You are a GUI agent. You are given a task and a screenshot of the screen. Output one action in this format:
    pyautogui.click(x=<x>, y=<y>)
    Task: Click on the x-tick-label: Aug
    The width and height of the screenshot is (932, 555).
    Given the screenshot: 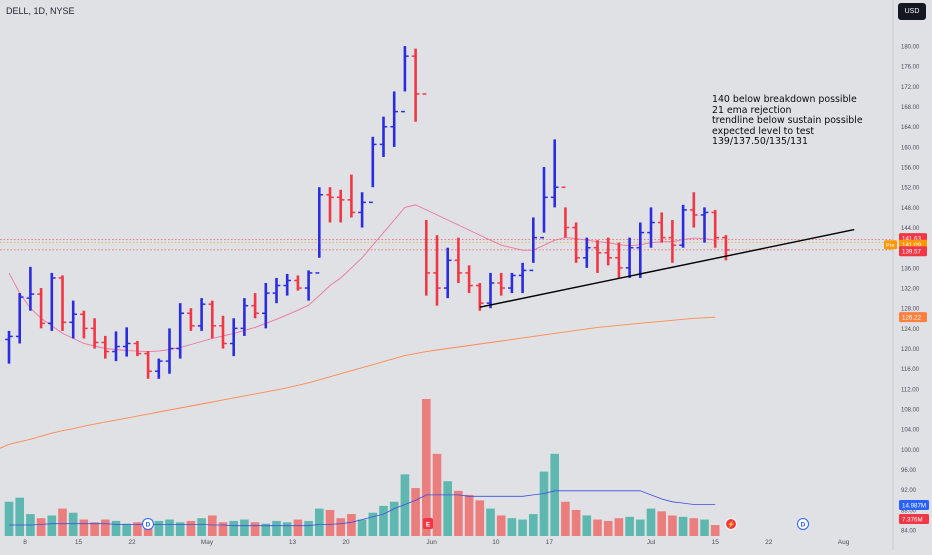 What is the action you would take?
    pyautogui.click(x=844, y=542)
    